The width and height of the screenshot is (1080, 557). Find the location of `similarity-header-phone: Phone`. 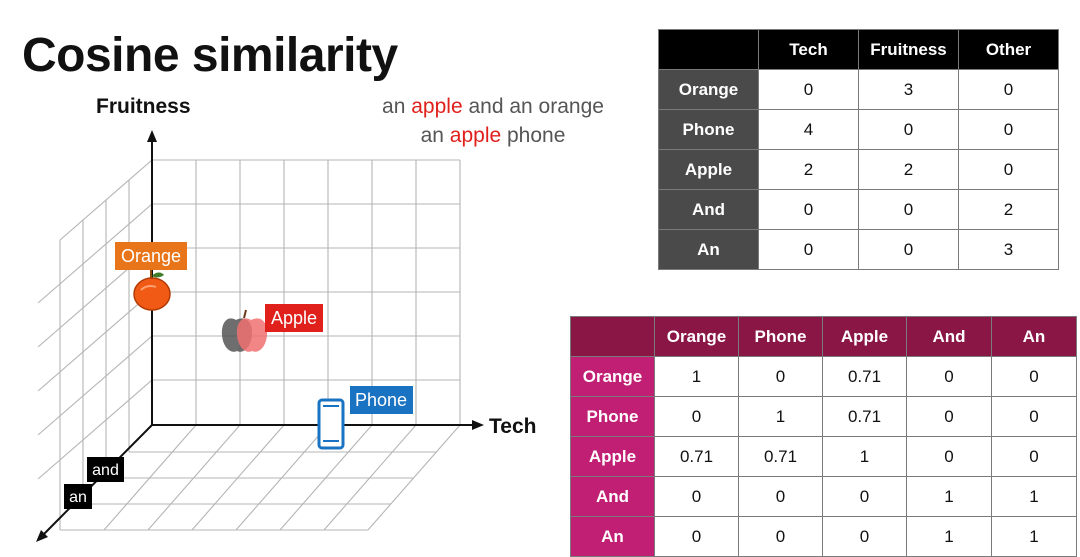

similarity-header-phone: Phone is located at coordinates (780, 336).